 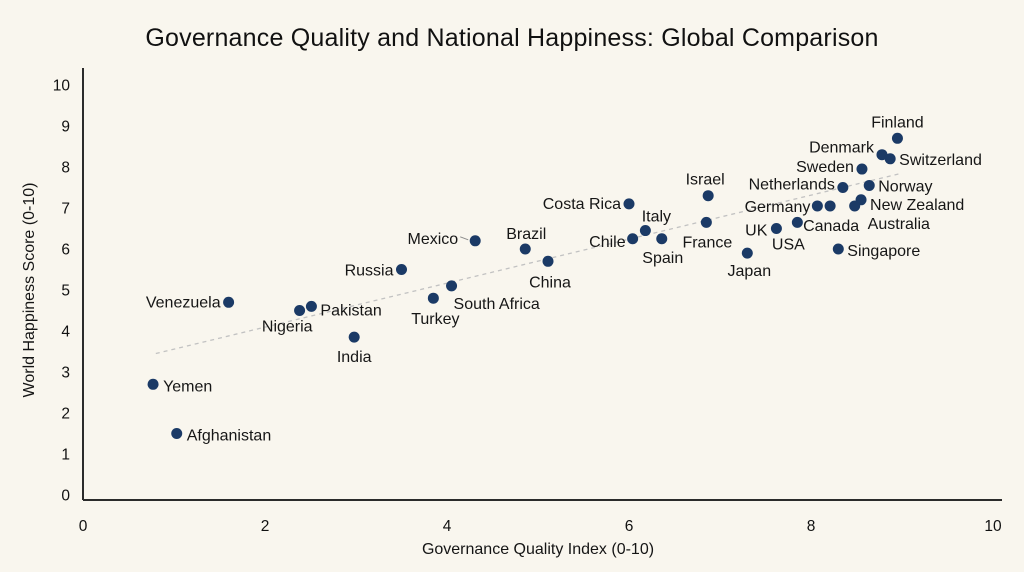 What do you see at coordinates (65, 168) in the screenshot?
I see `y-tick-8: 8` at bounding box center [65, 168].